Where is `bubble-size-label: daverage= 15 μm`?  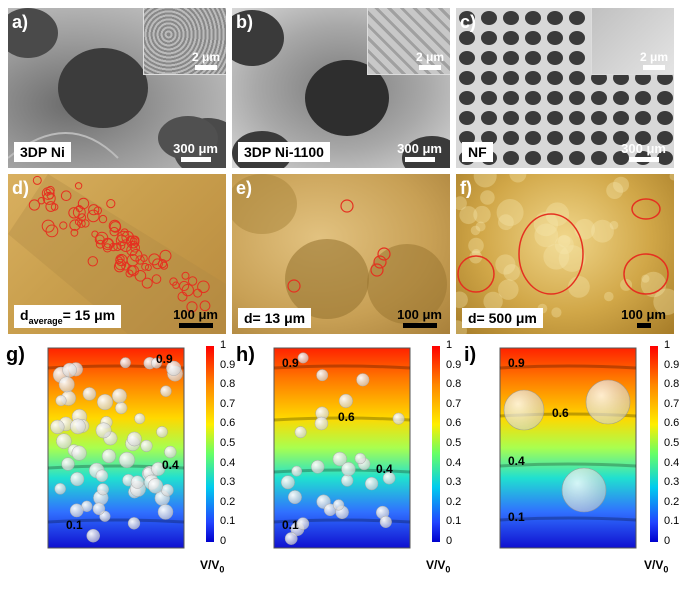 bubble-size-label: daverage= 15 μm is located at coordinates (68, 316).